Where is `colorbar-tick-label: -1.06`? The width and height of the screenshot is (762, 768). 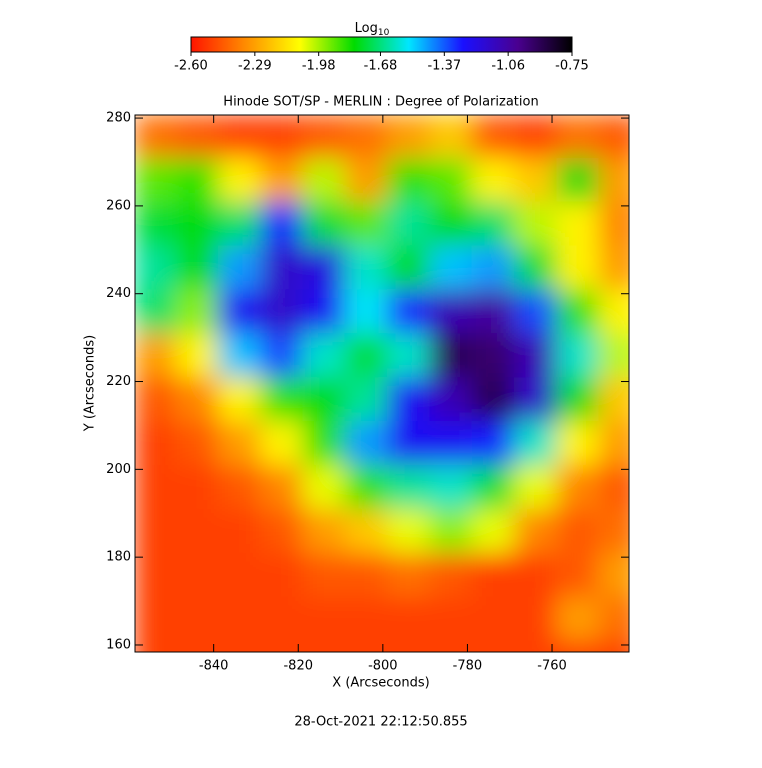 colorbar-tick-label: -1.06 is located at coordinates (508, 66).